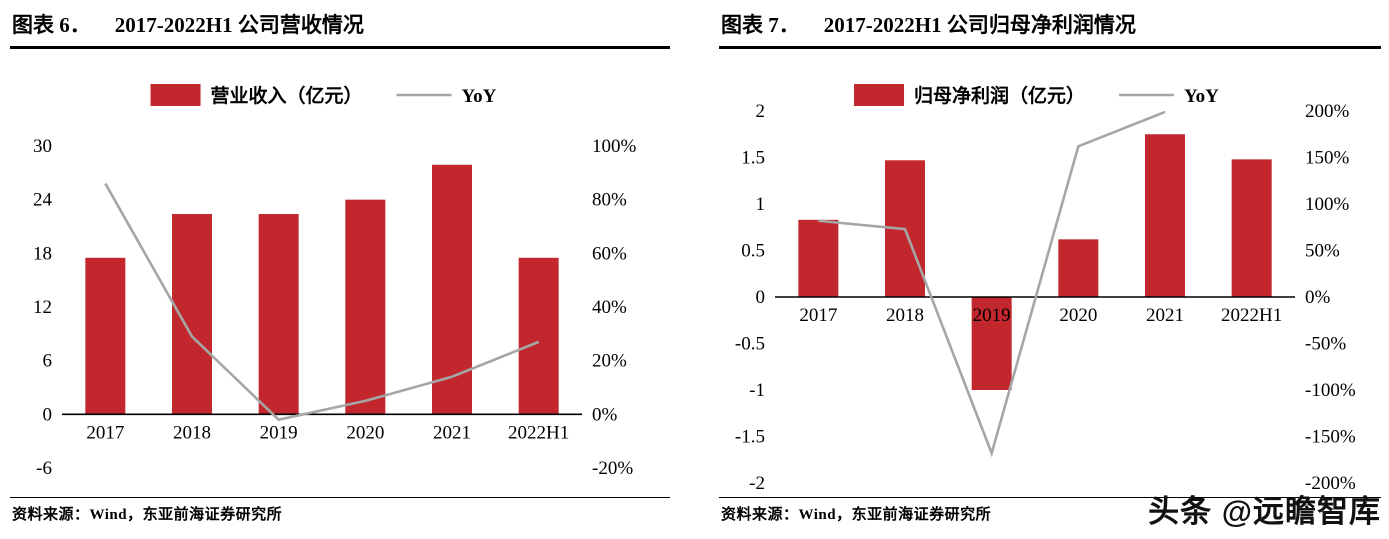  I want to click on left-axis-tick: -2, so click(757, 483).